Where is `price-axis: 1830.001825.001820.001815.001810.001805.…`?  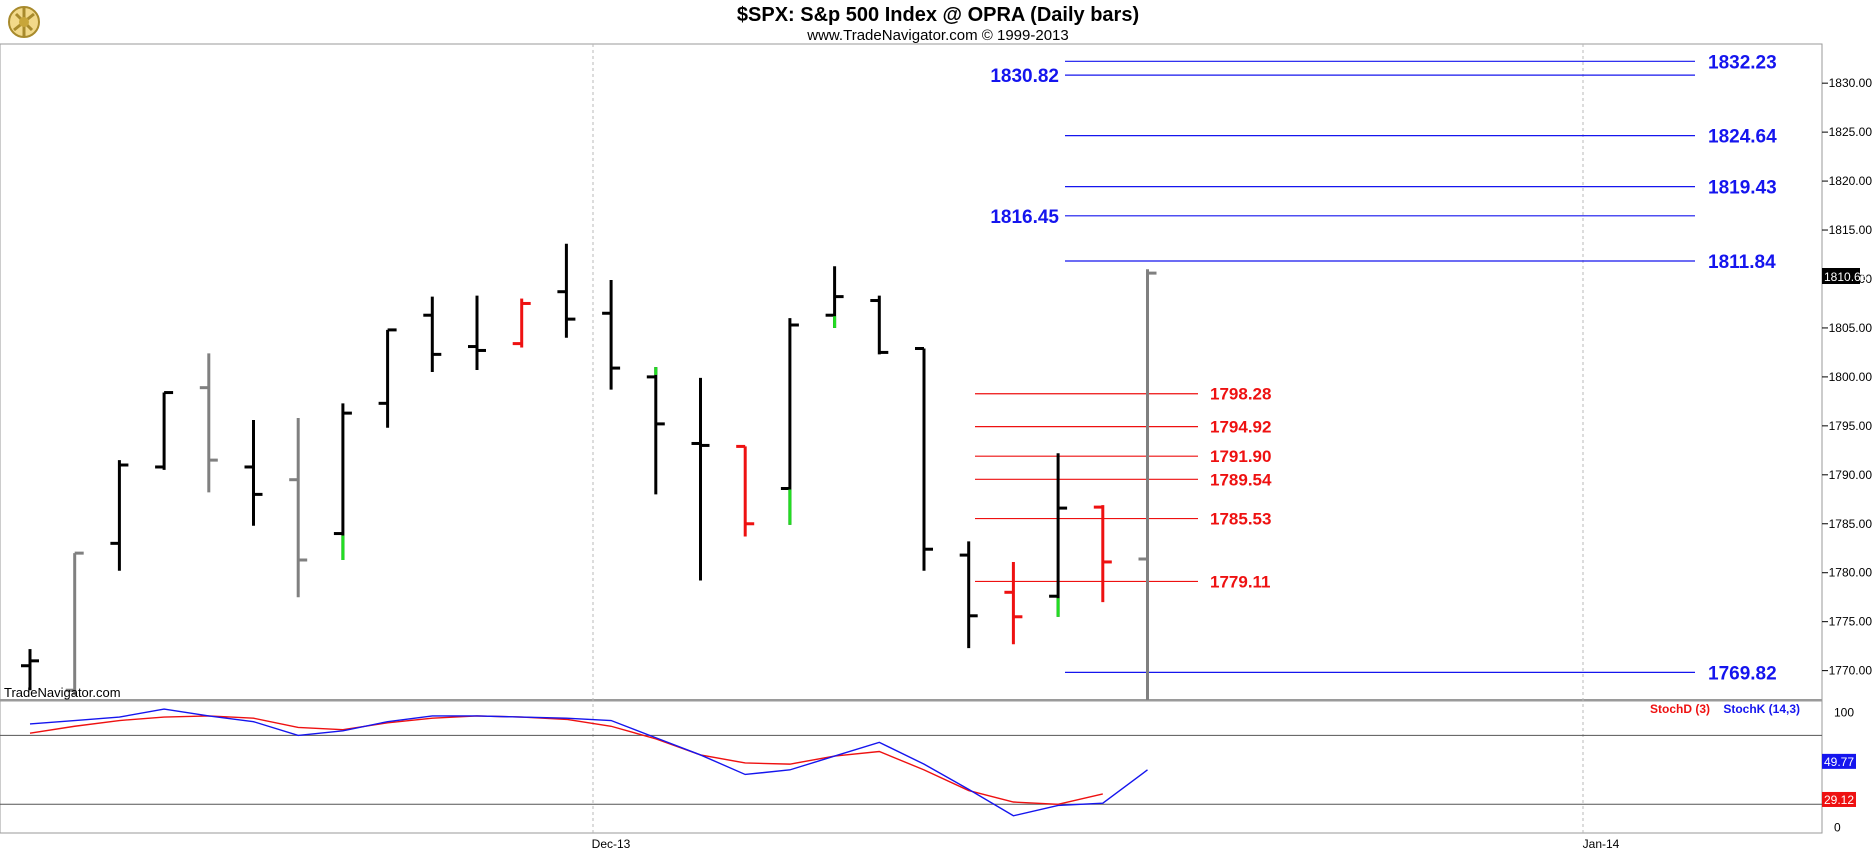 price-axis: 1830.001825.001820.001815.001810.001805.… is located at coordinates (1847, 455).